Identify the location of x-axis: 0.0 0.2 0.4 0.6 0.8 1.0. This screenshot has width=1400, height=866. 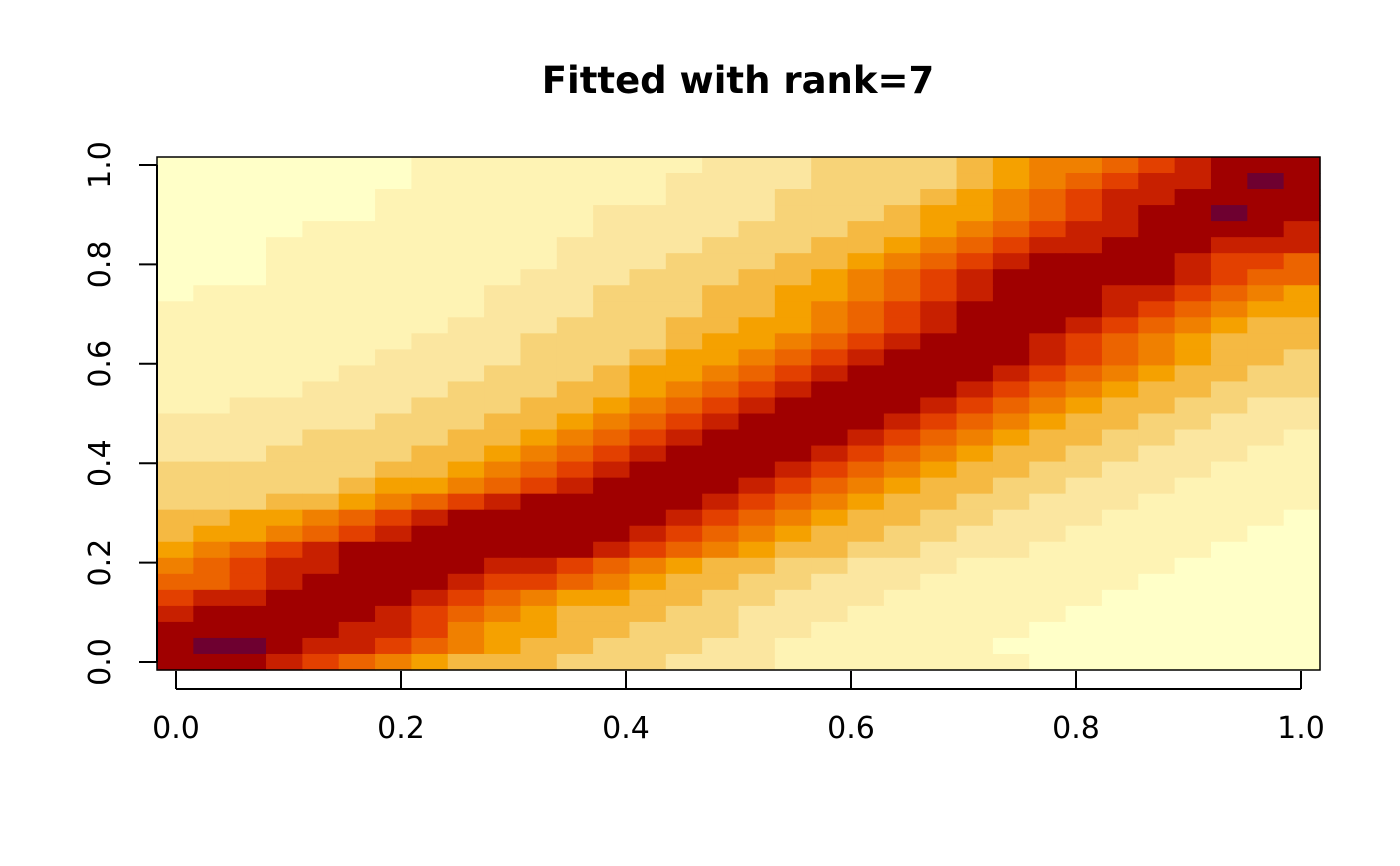
(738, 708).